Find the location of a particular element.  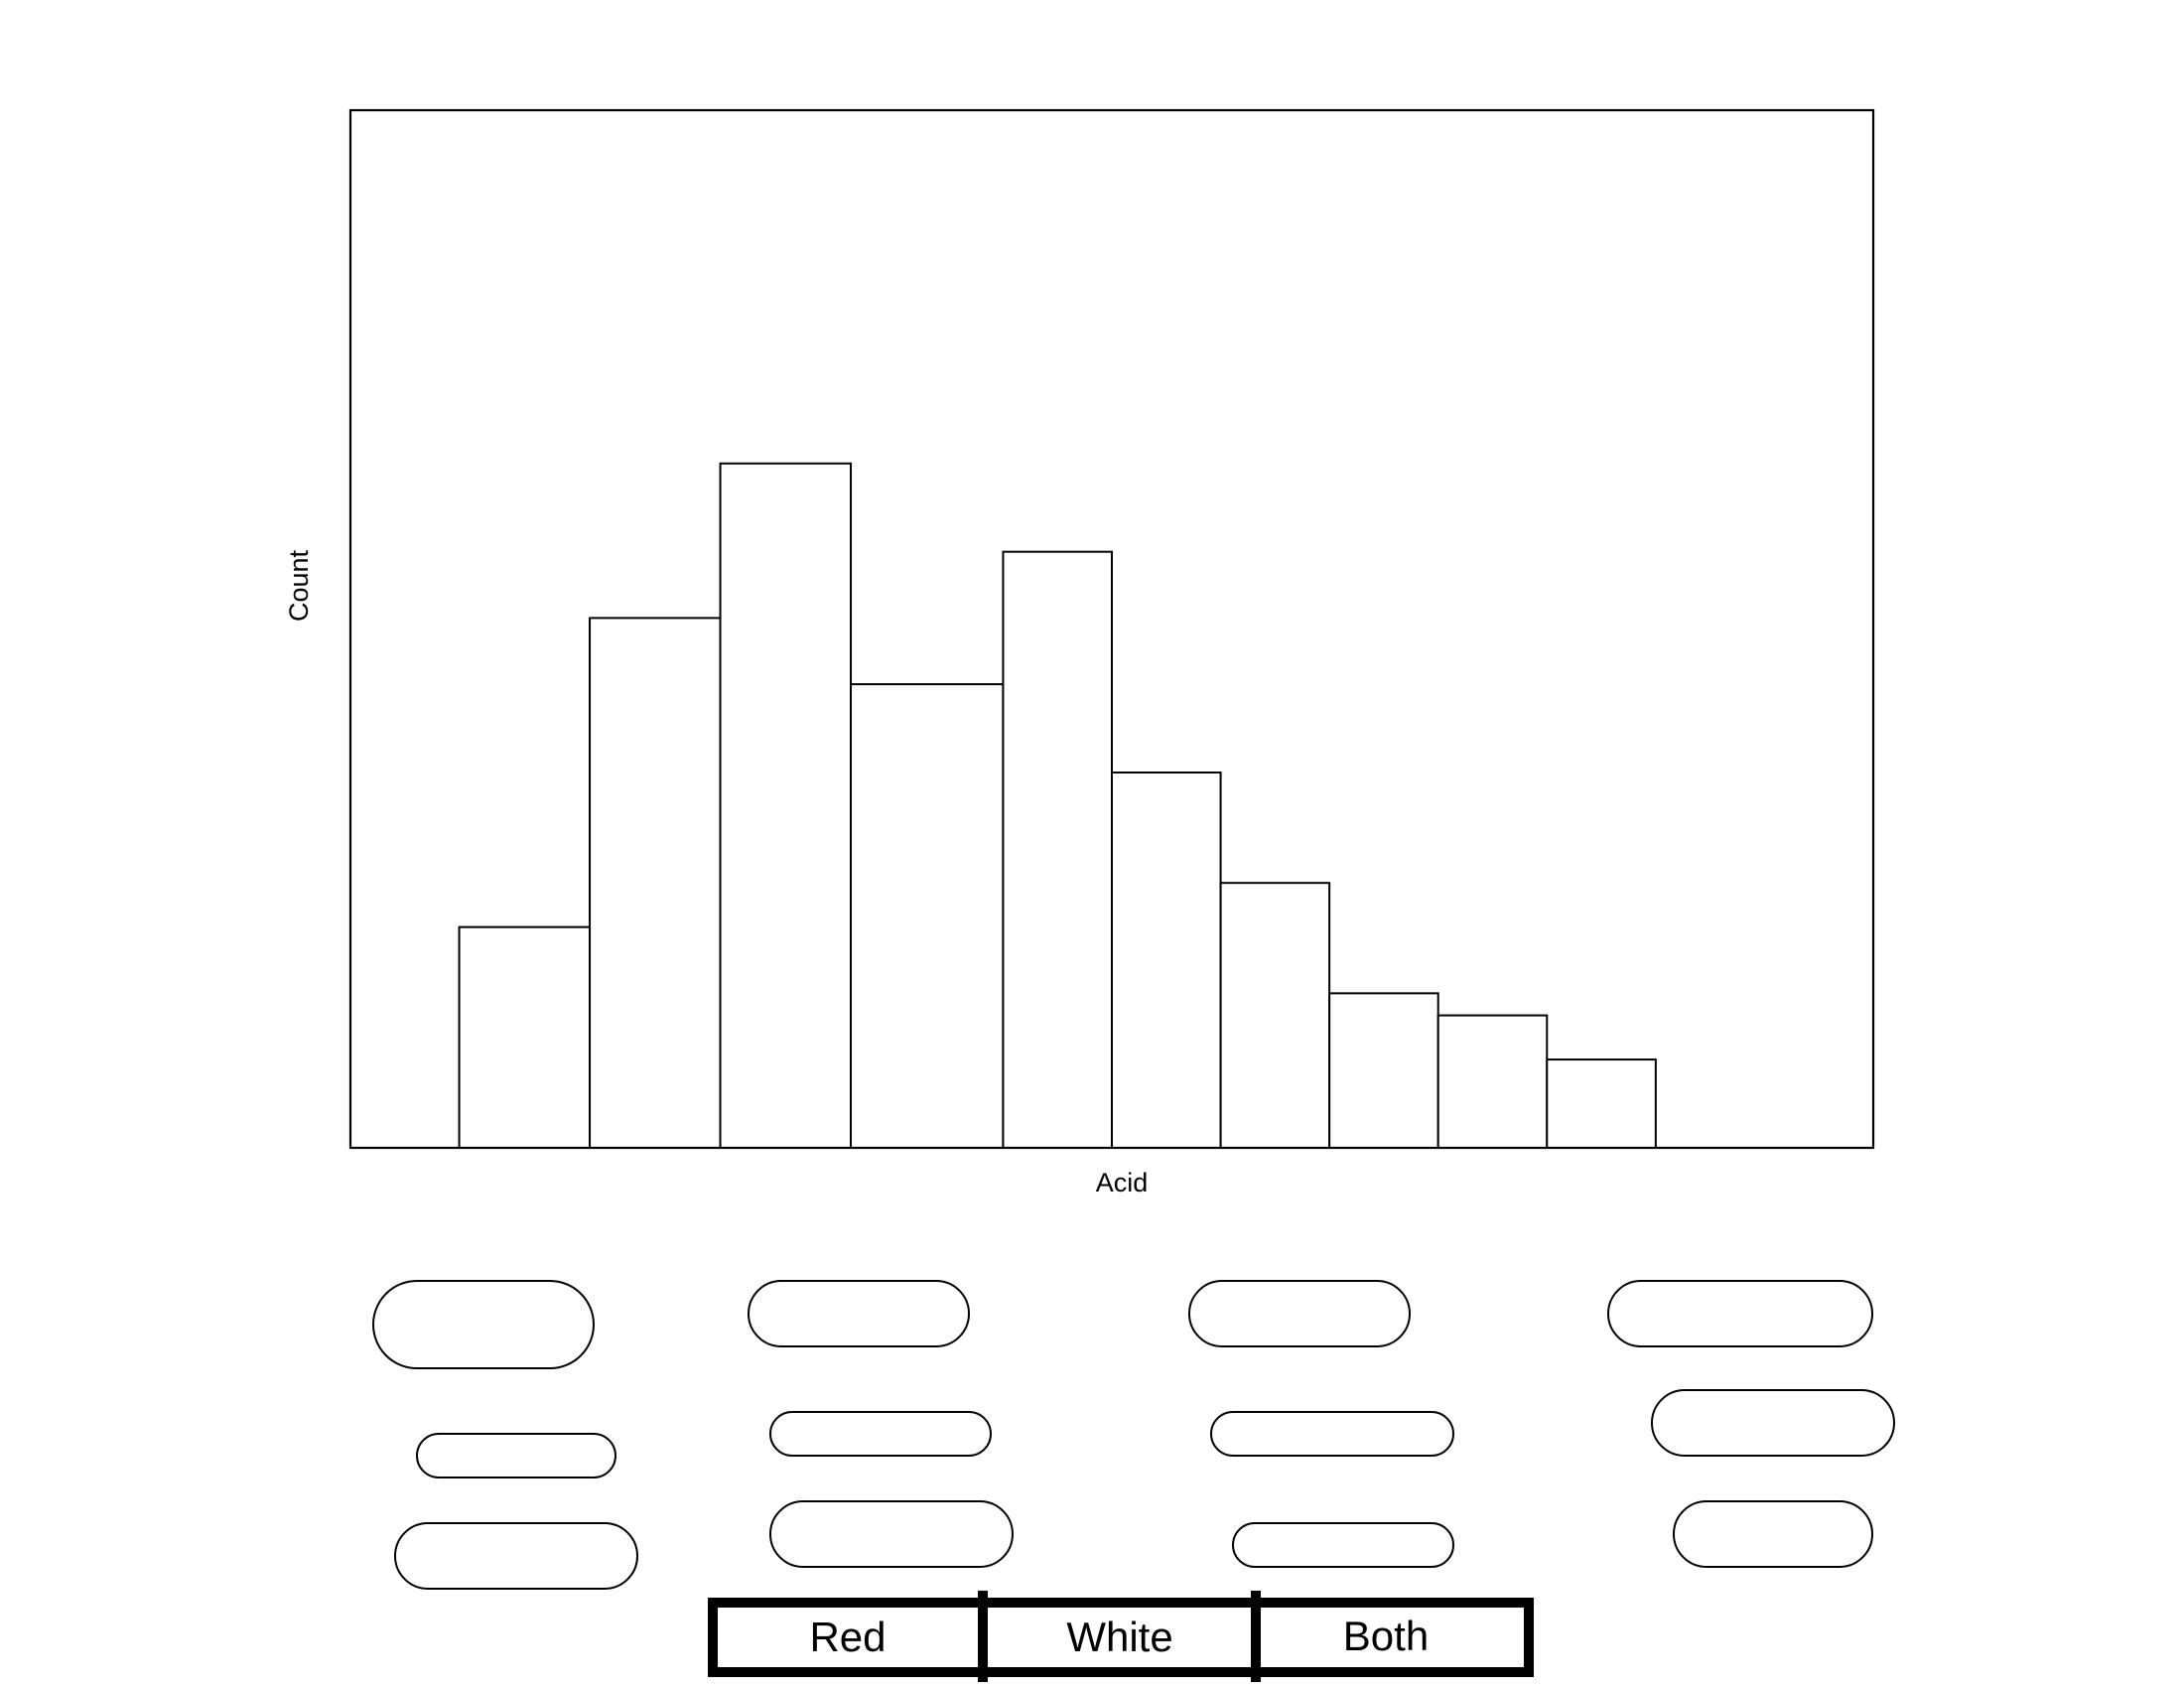

segment-red-label: Red is located at coordinates (847, 1637).